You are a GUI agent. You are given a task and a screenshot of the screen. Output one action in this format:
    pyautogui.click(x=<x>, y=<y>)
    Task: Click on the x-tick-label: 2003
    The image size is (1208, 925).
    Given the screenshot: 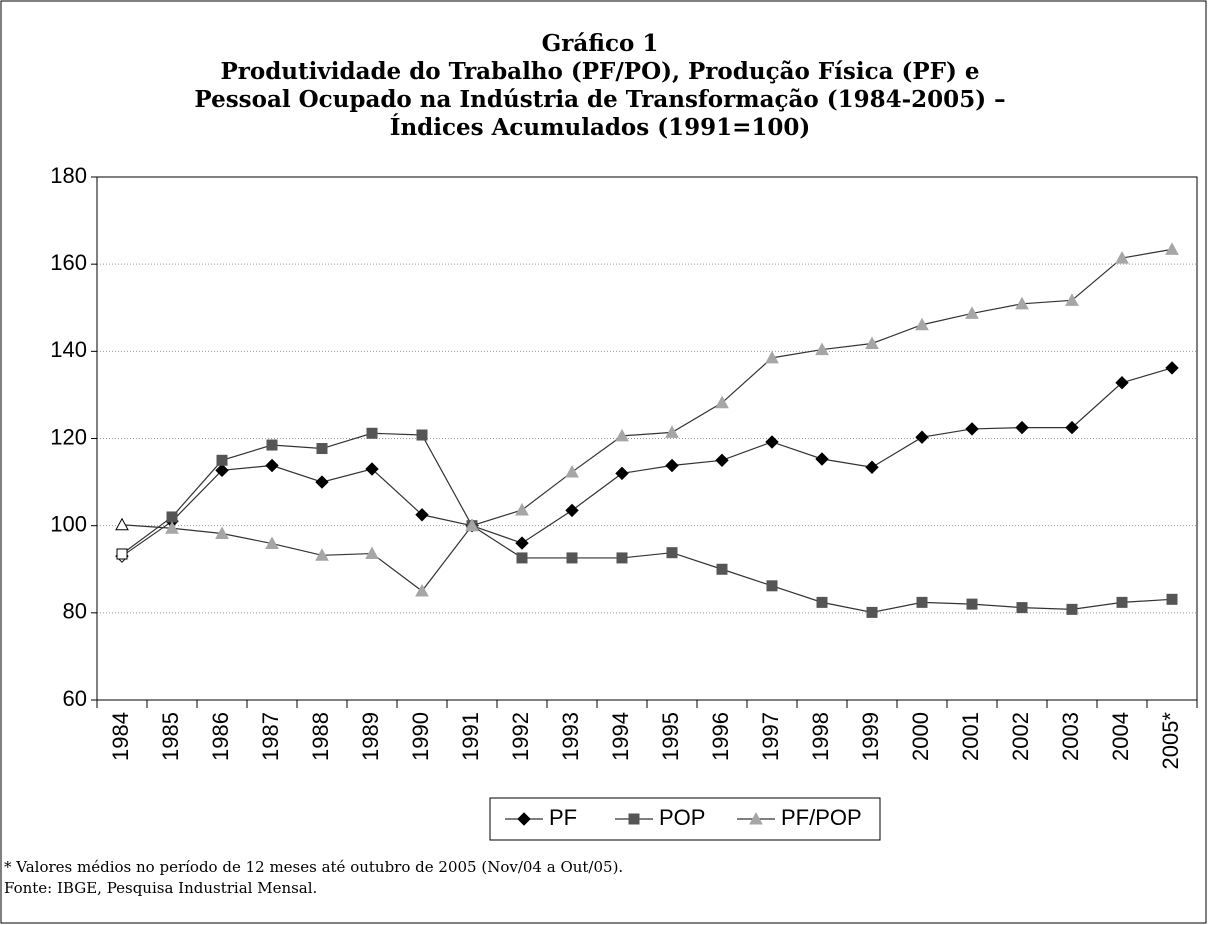 What is the action you would take?
    pyautogui.click(x=1070, y=736)
    